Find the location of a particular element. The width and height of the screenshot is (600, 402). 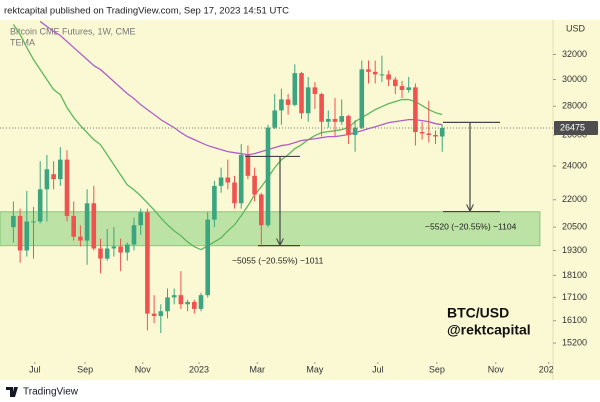

x-tick-label: 2023 is located at coordinates (199, 369).